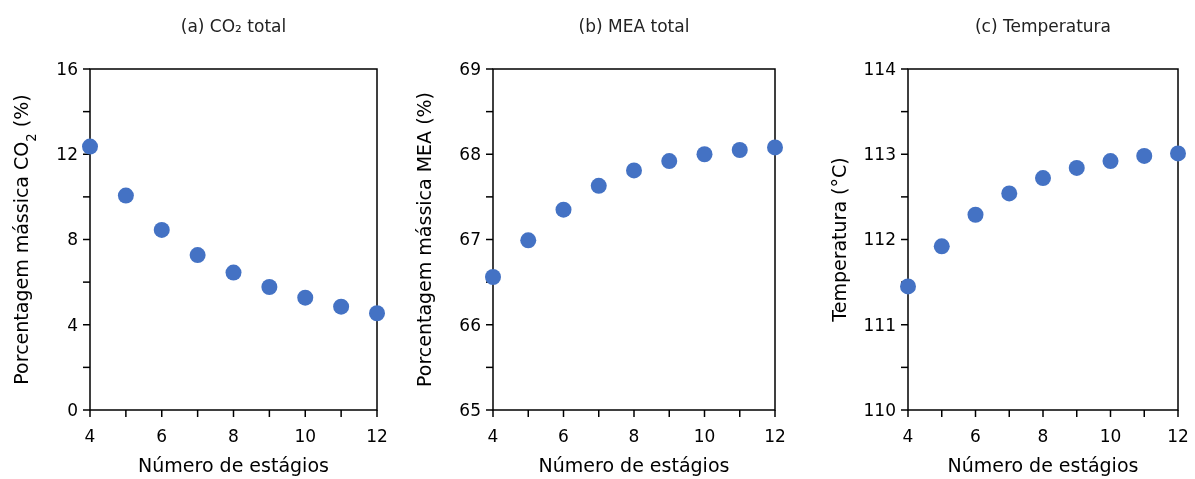 The height and width of the screenshot is (479, 1195). Describe the element at coordinates (470, 409) in the screenshot. I see `y-tick-label: 65` at that location.